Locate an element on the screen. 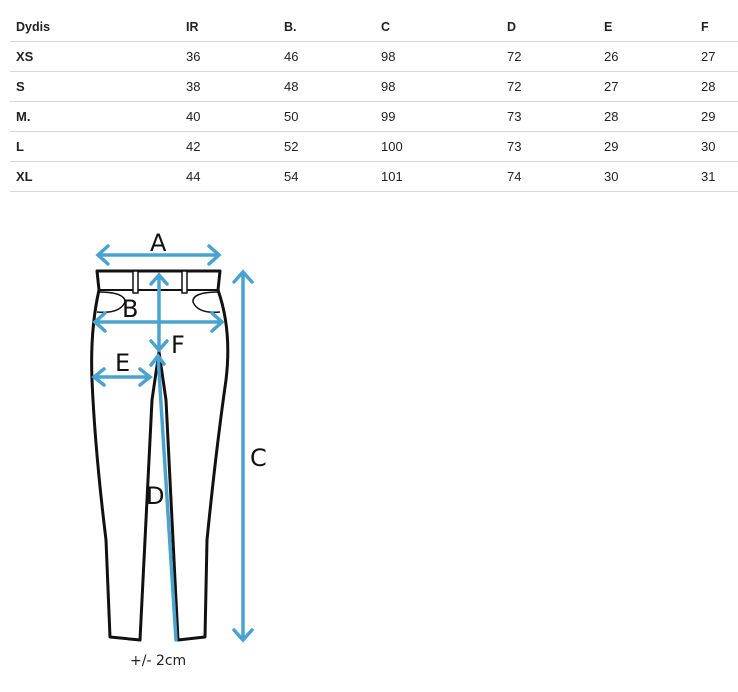 The width and height of the screenshot is (738, 692). label-d: D is located at coordinates (155, 496).